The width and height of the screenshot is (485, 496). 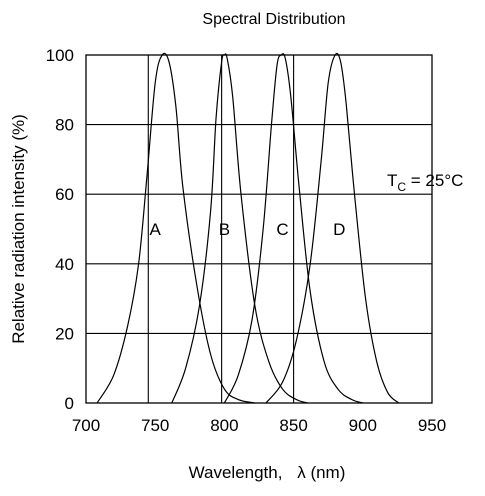 I want to click on y-tick-label-20: 20, so click(x=64, y=333).